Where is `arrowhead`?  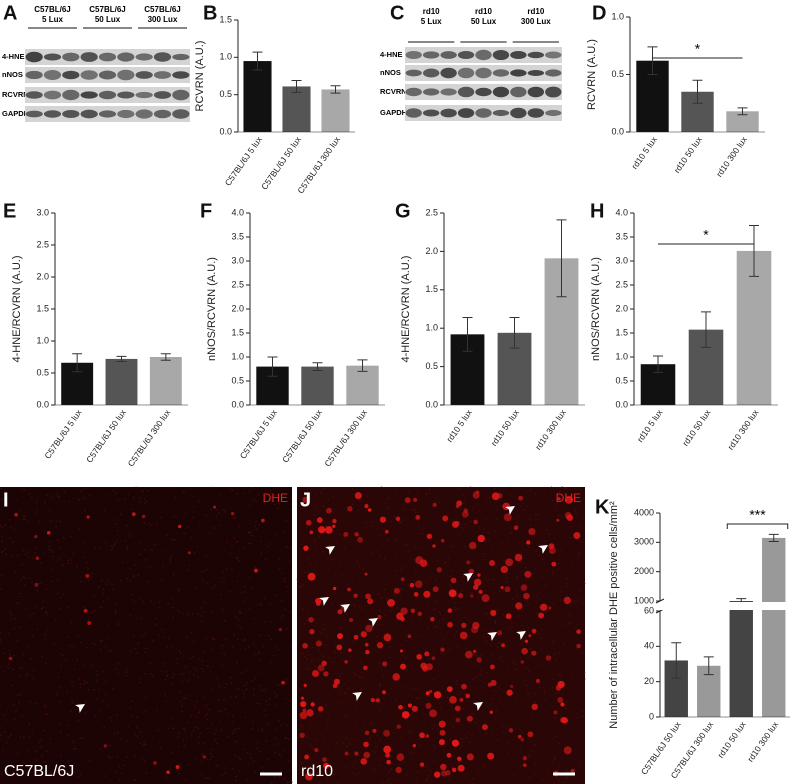 arrowhead is located at coordinates (357, 696).